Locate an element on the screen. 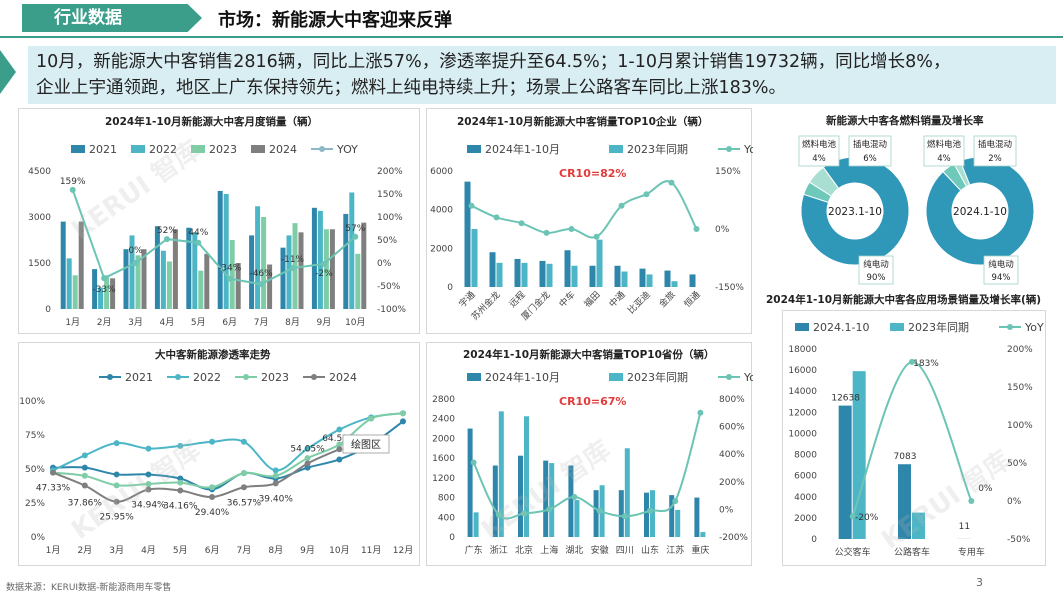 Image resolution: width=1063 pixels, height=594 pixels. x-tick-label: 公交客车 is located at coordinates (853, 552).